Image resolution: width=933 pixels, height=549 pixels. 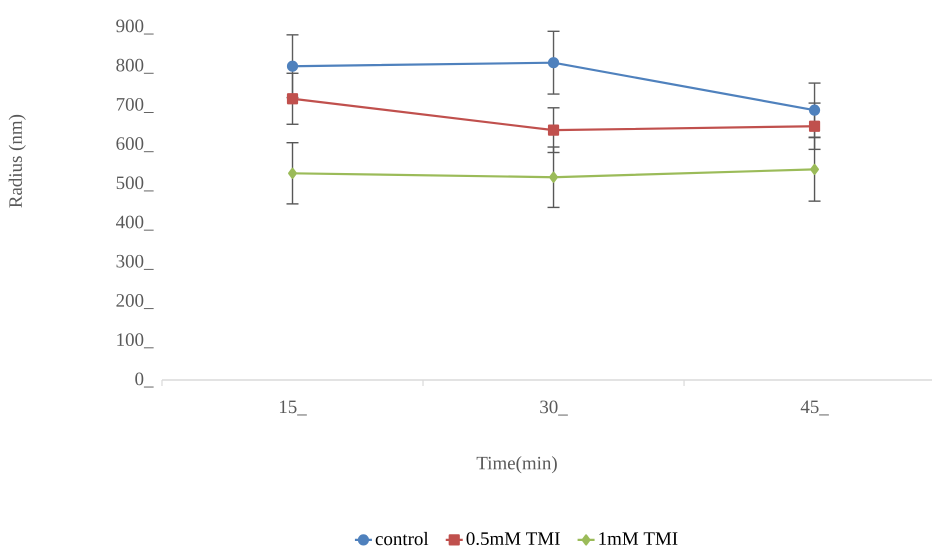 What do you see at coordinates (135, 105) in the screenshot?
I see `y-tick-label: 700_` at bounding box center [135, 105].